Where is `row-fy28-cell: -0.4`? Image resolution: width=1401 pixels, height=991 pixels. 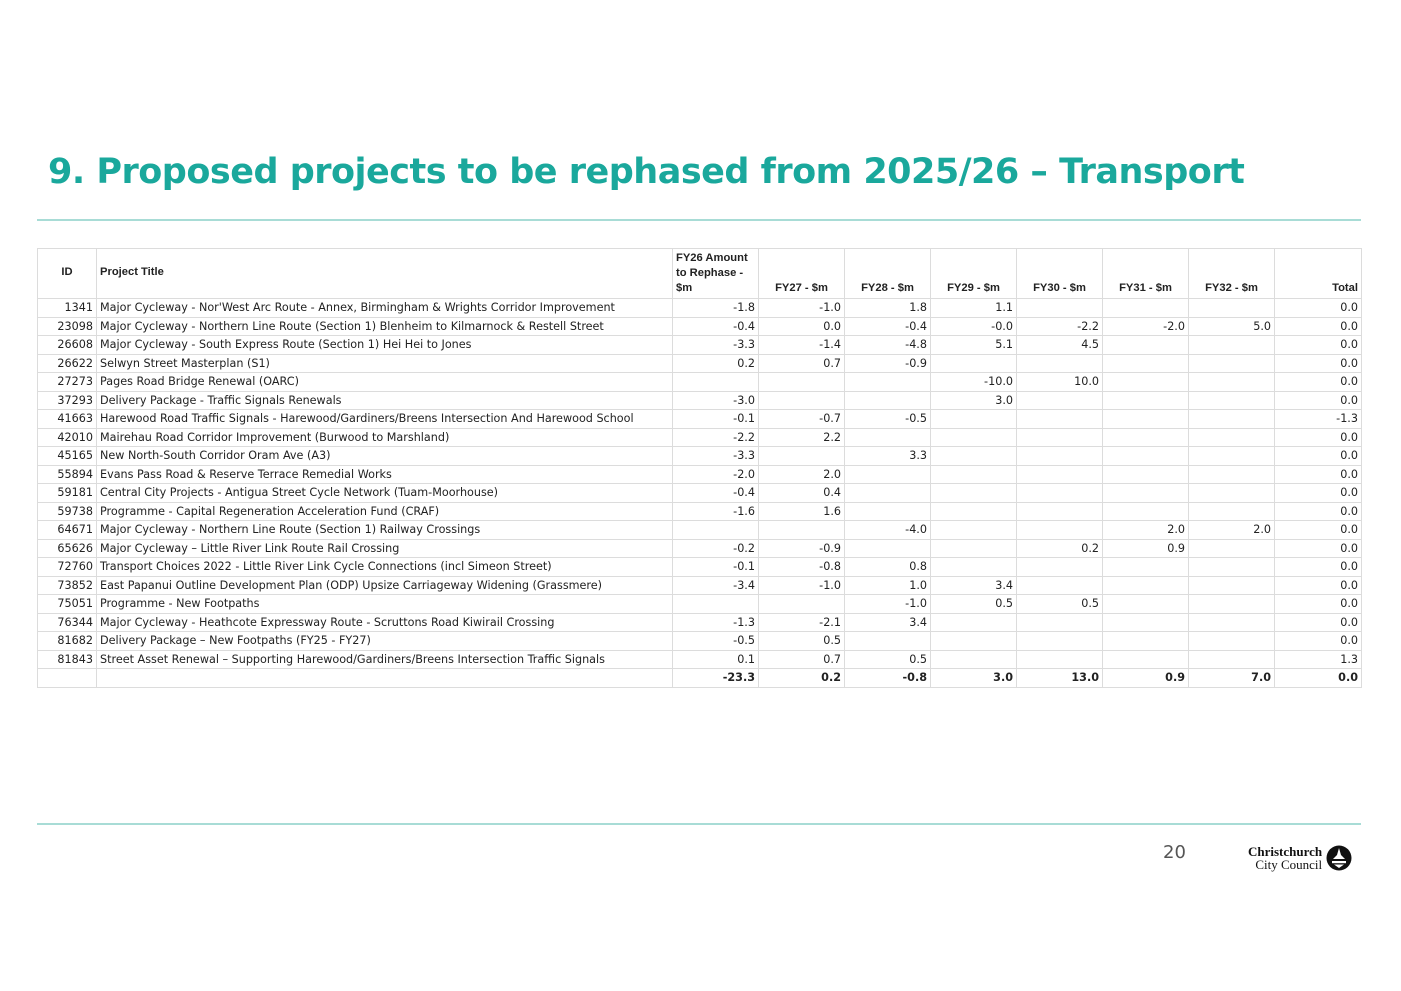
row-fy28-cell: -0.4 is located at coordinates (887, 326).